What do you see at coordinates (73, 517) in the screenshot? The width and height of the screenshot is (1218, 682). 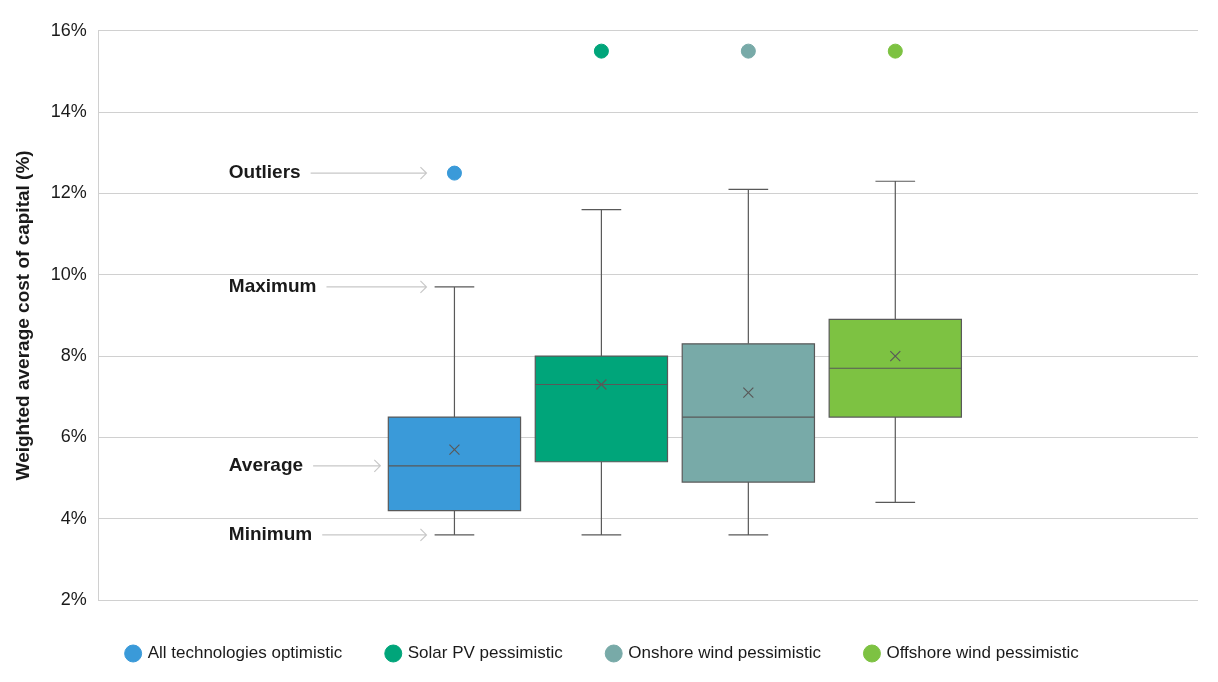 I see `y-tick-label: 4%` at bounding box center [73, 517].